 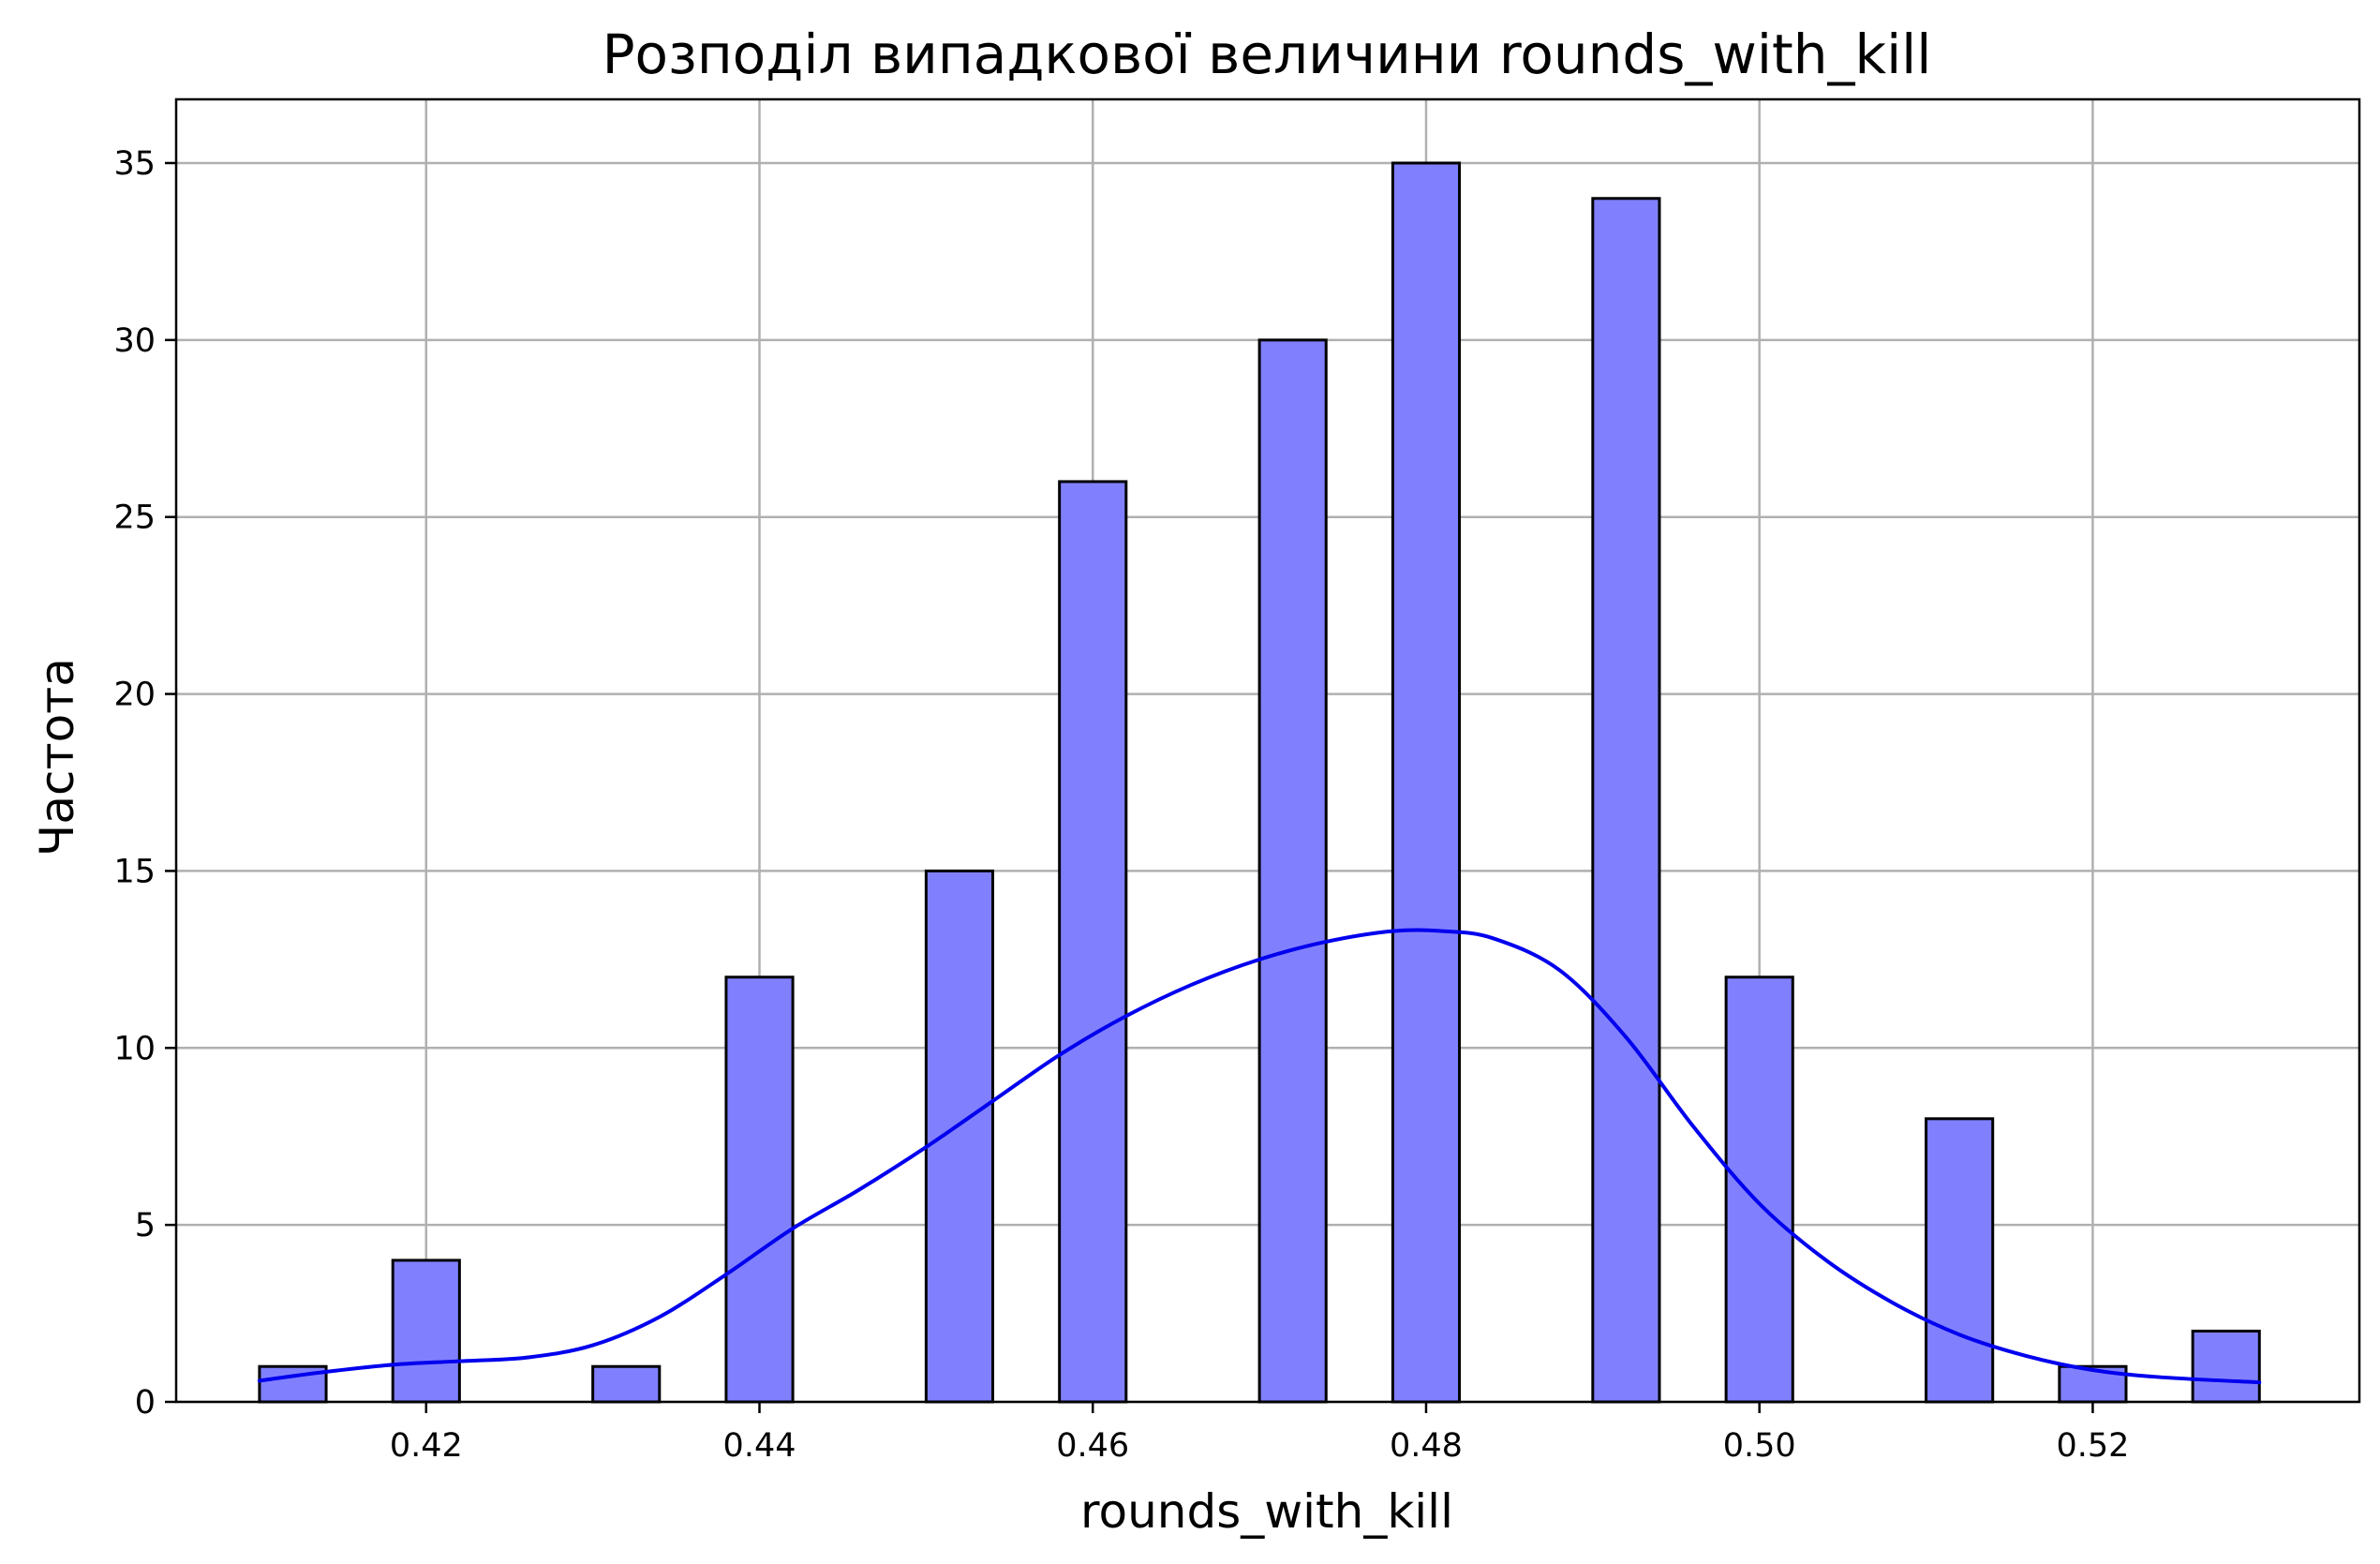 I want to click on y-tick-label: 30, so click(x=134, y=341).